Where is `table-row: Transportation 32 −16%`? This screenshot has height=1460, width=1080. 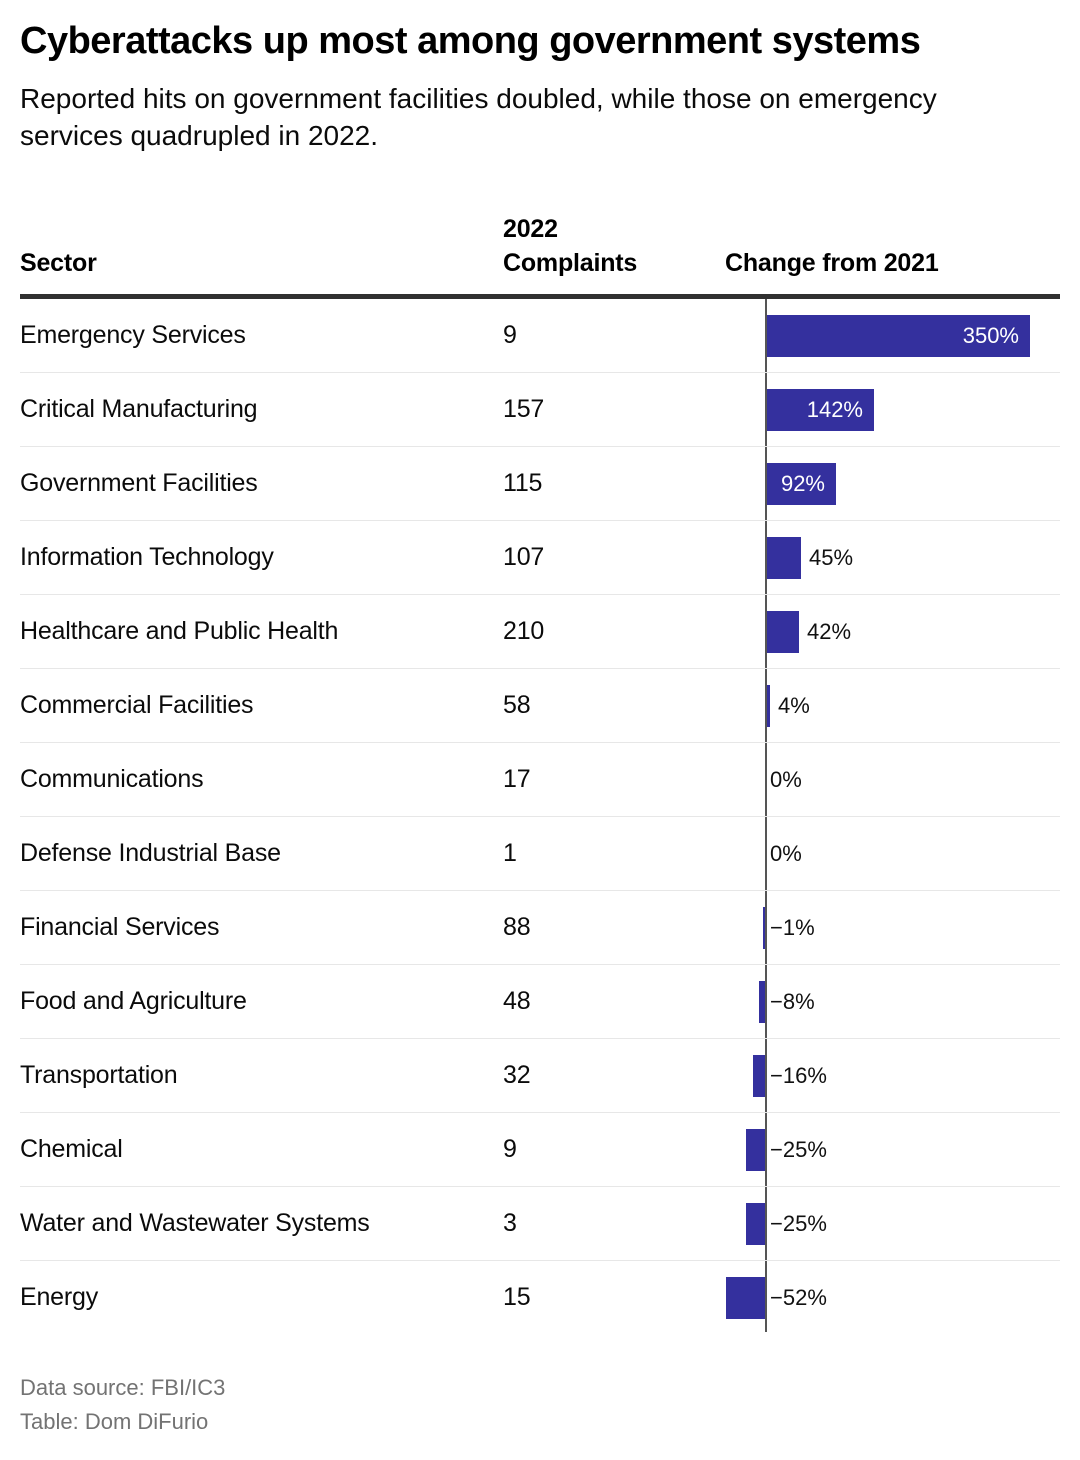
table-row: Transportation 32 −16% is located at coordinates (540, 1076).